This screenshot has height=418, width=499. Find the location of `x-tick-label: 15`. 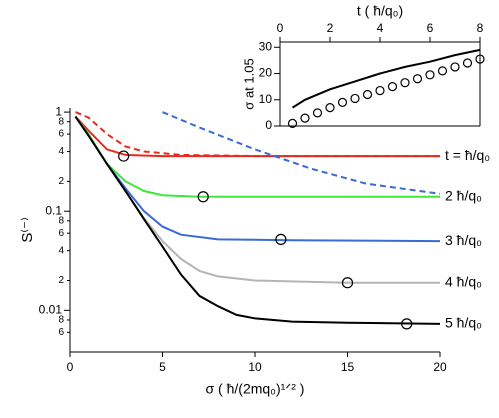

x-tick-label: 15 is located at coordinates (348, 367).